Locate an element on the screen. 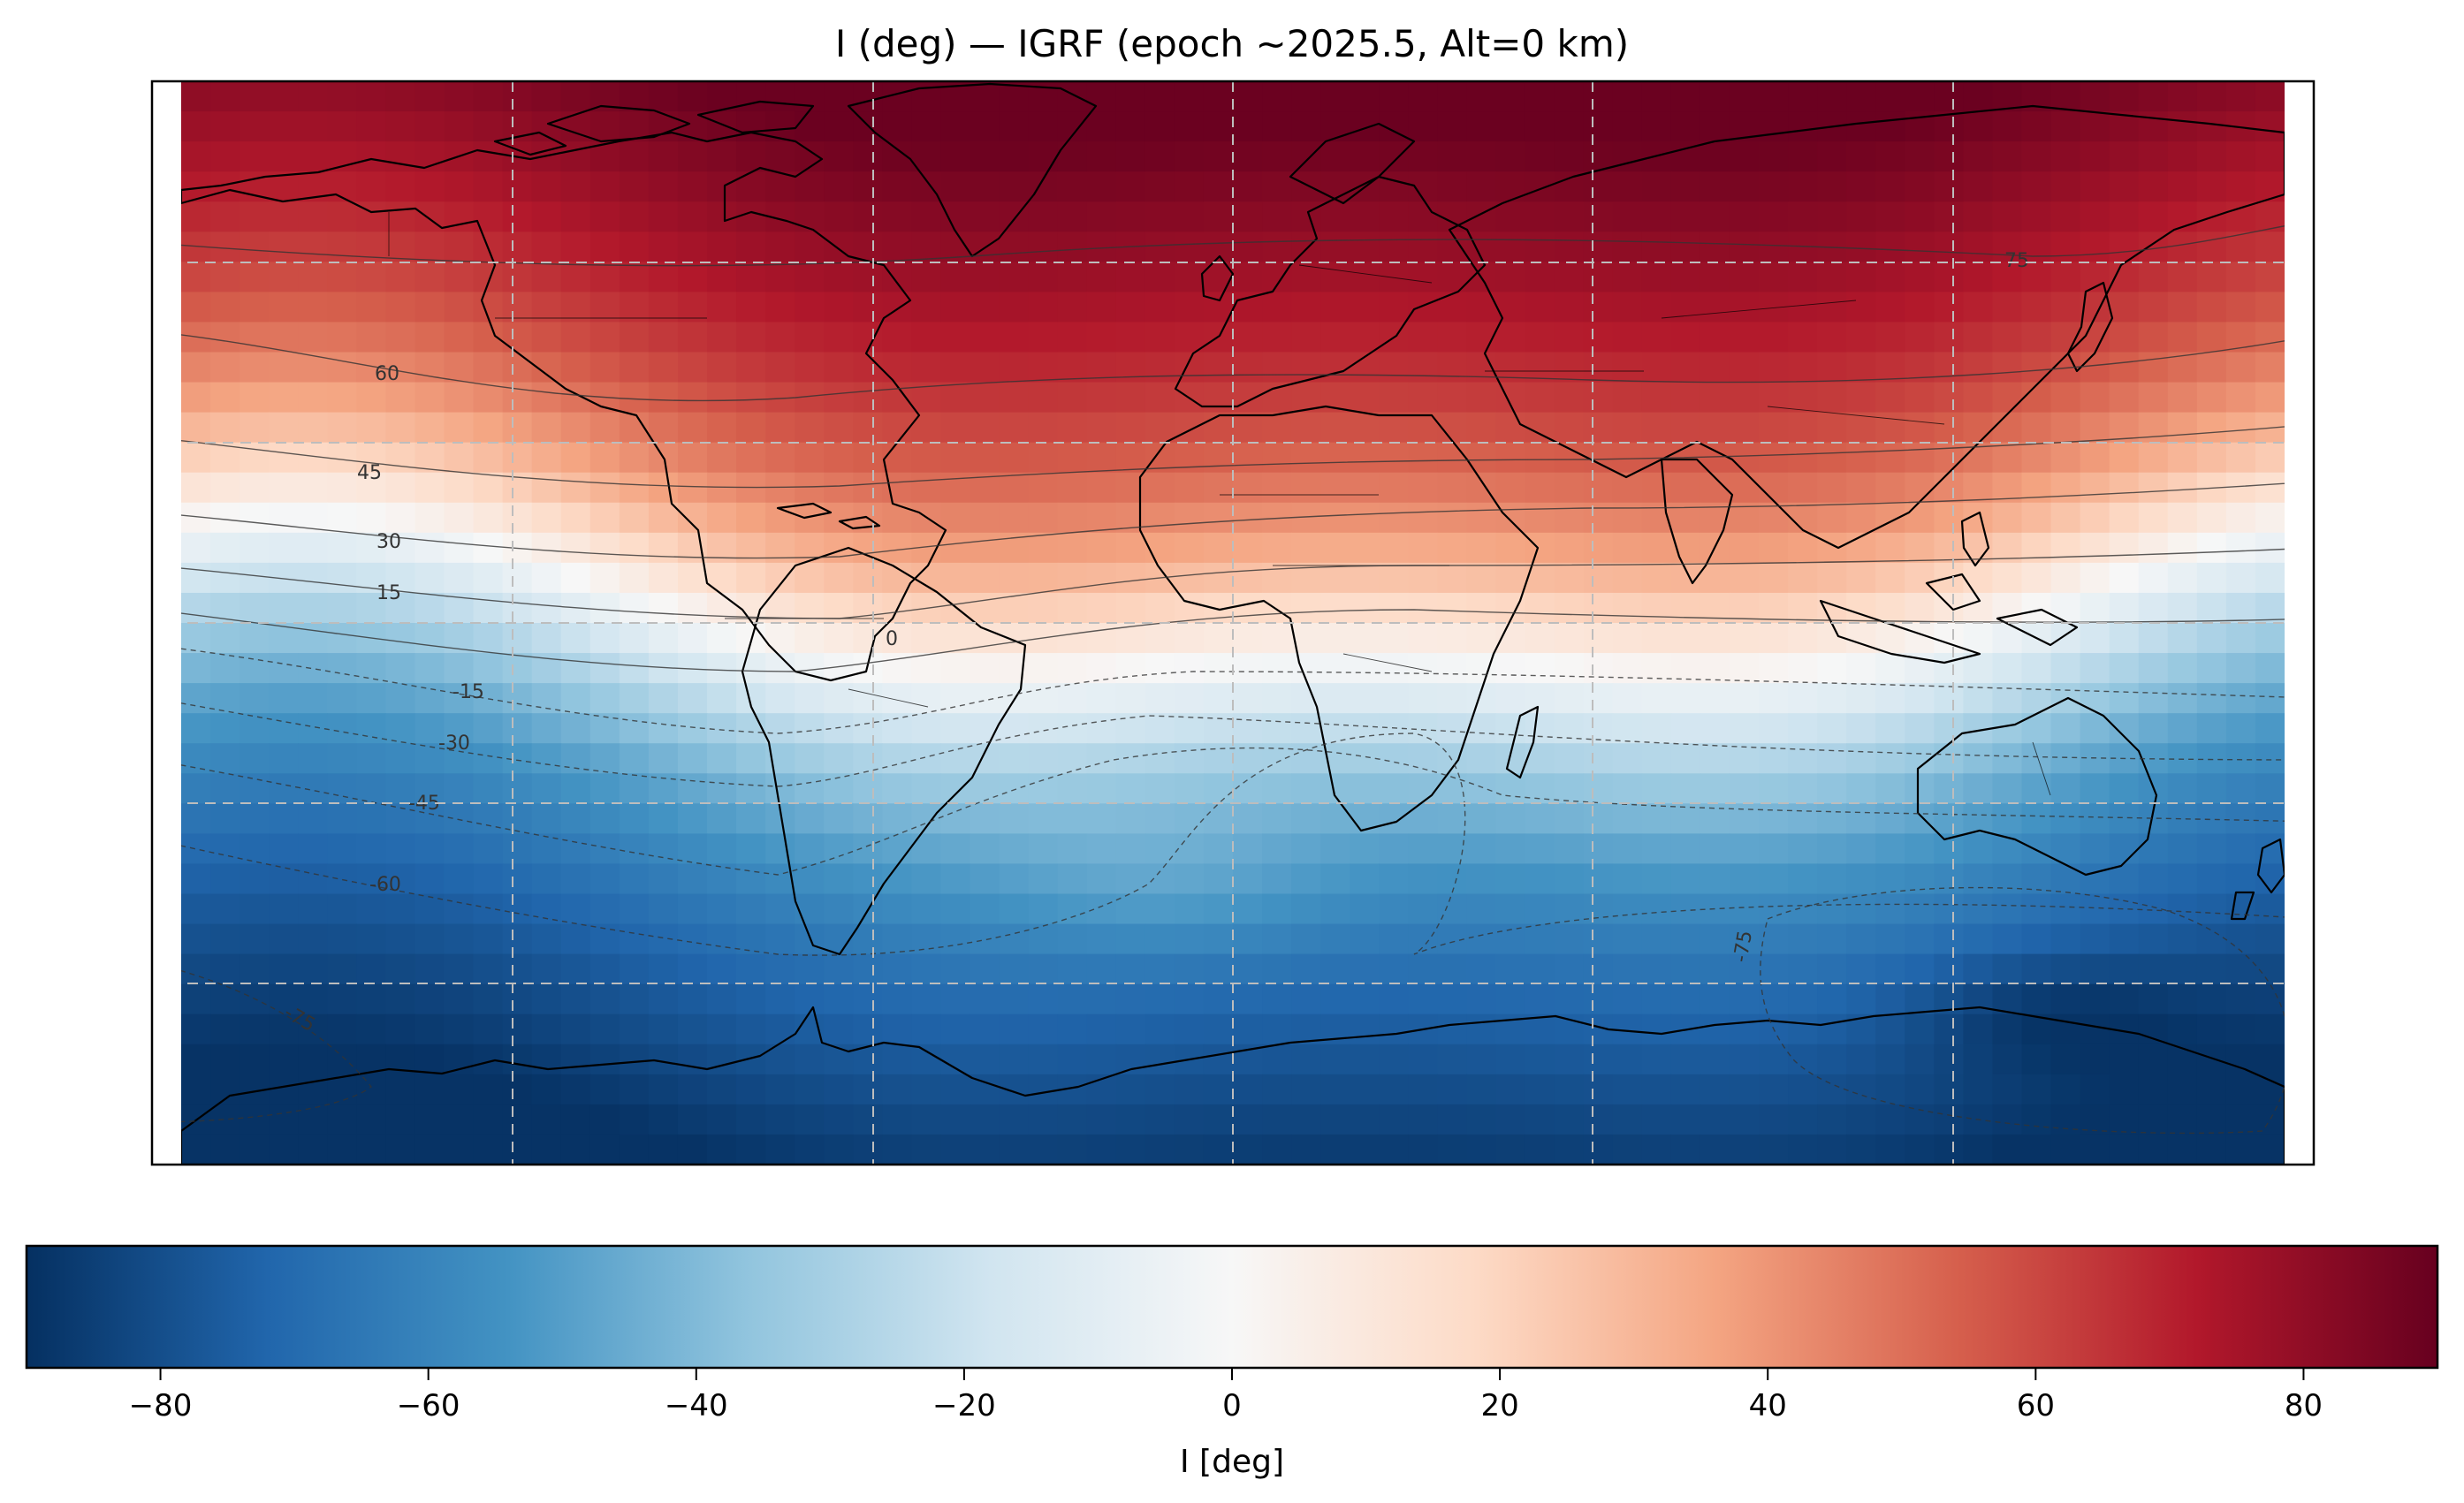  contour-label-neg60: -60 is located at coordinates (385, 885).